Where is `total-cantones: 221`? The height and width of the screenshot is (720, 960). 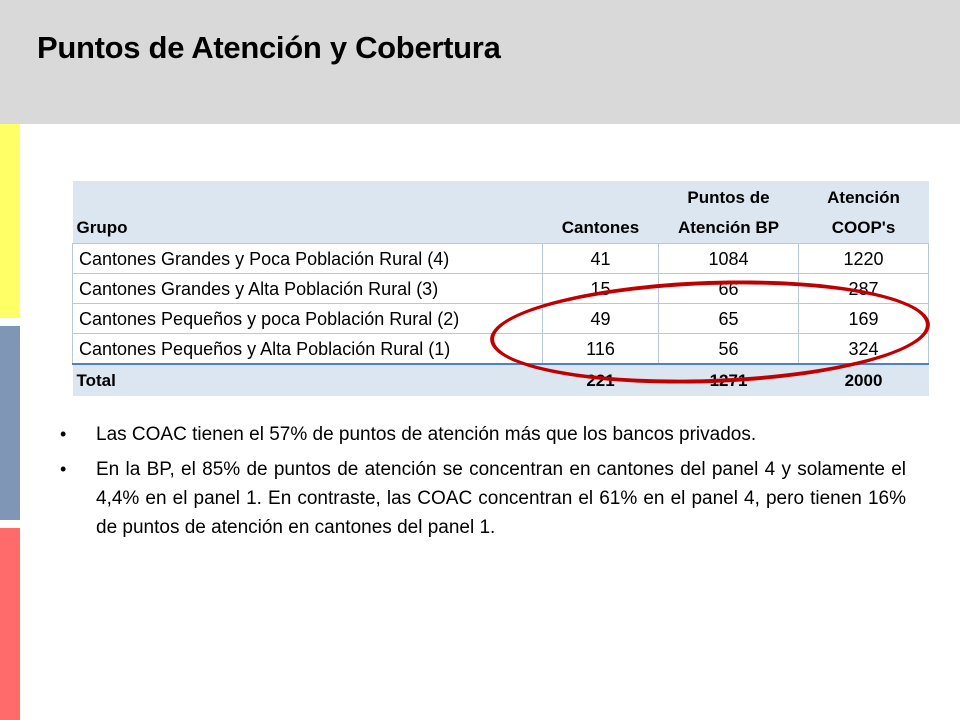
total-cantones: 221 is located at coordinates (600, 379).